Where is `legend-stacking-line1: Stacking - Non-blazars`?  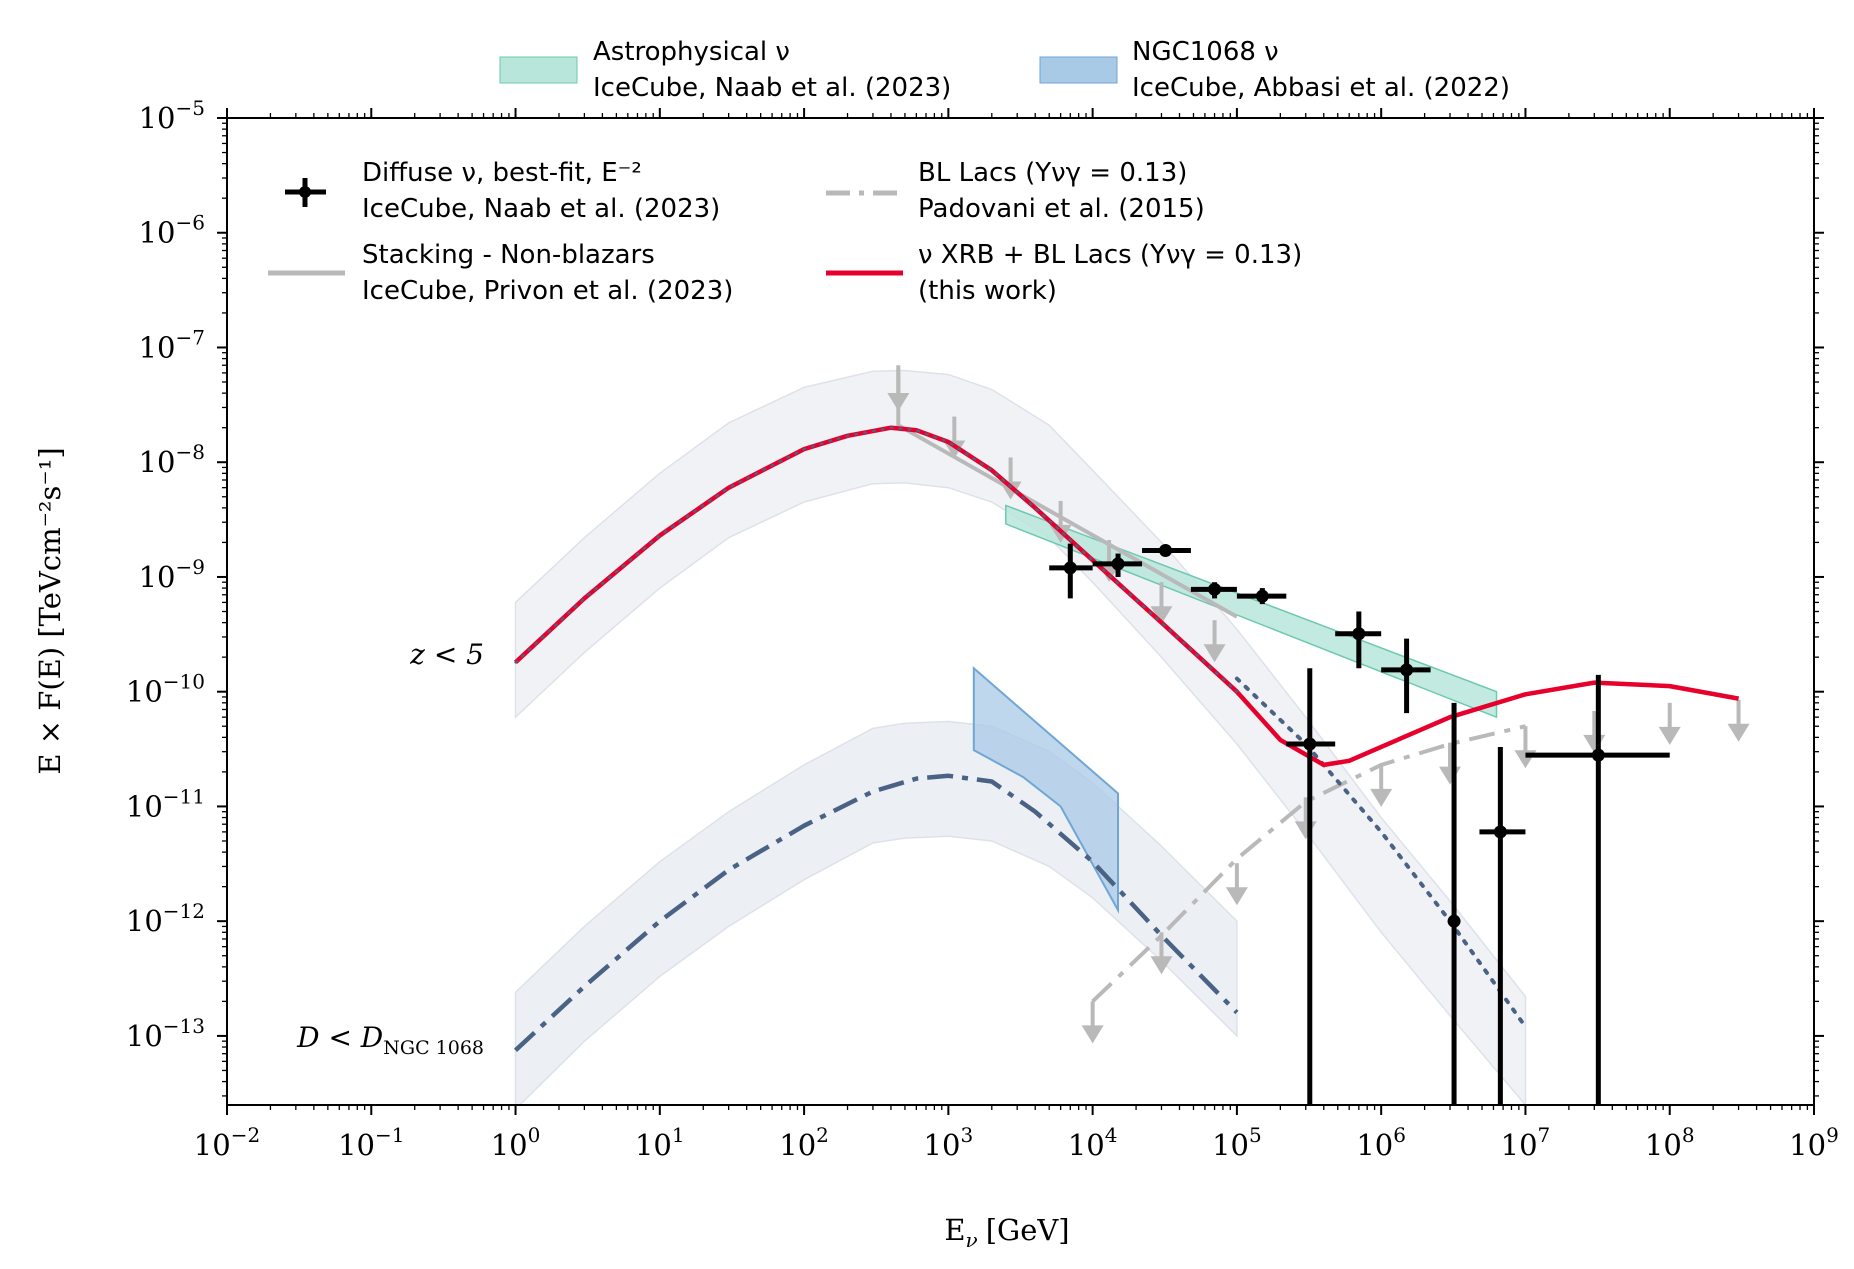 legend-stacking-line1: Stacking - Non-blazars is located at coordinates (508, 255).